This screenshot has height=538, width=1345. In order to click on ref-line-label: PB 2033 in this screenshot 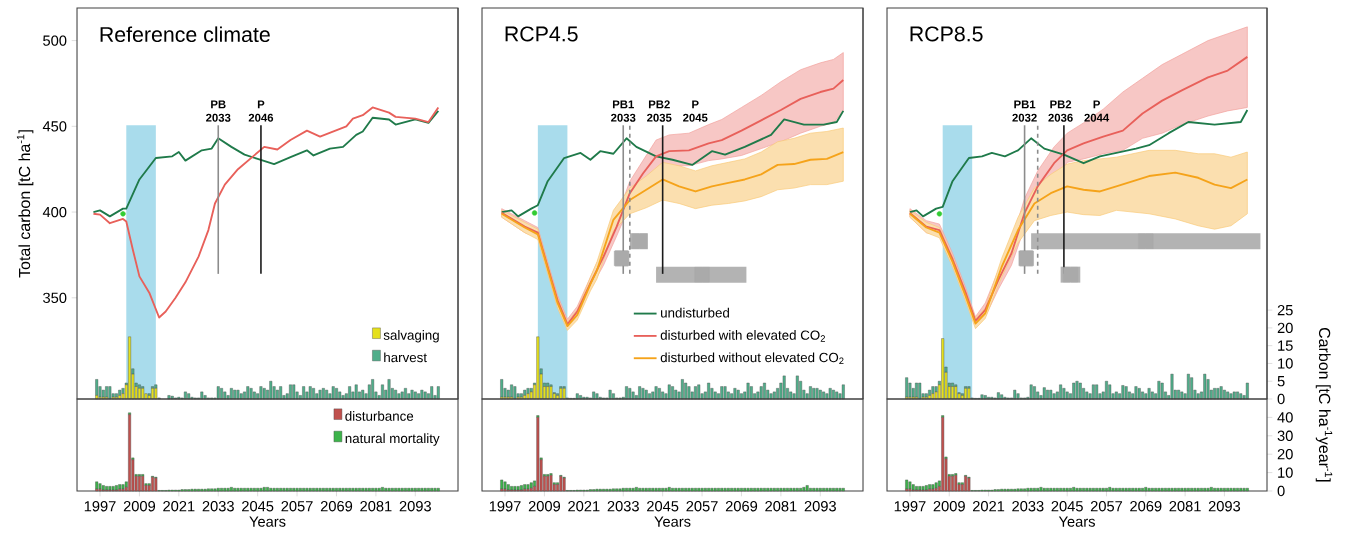, I will do `click(218, 111)`.